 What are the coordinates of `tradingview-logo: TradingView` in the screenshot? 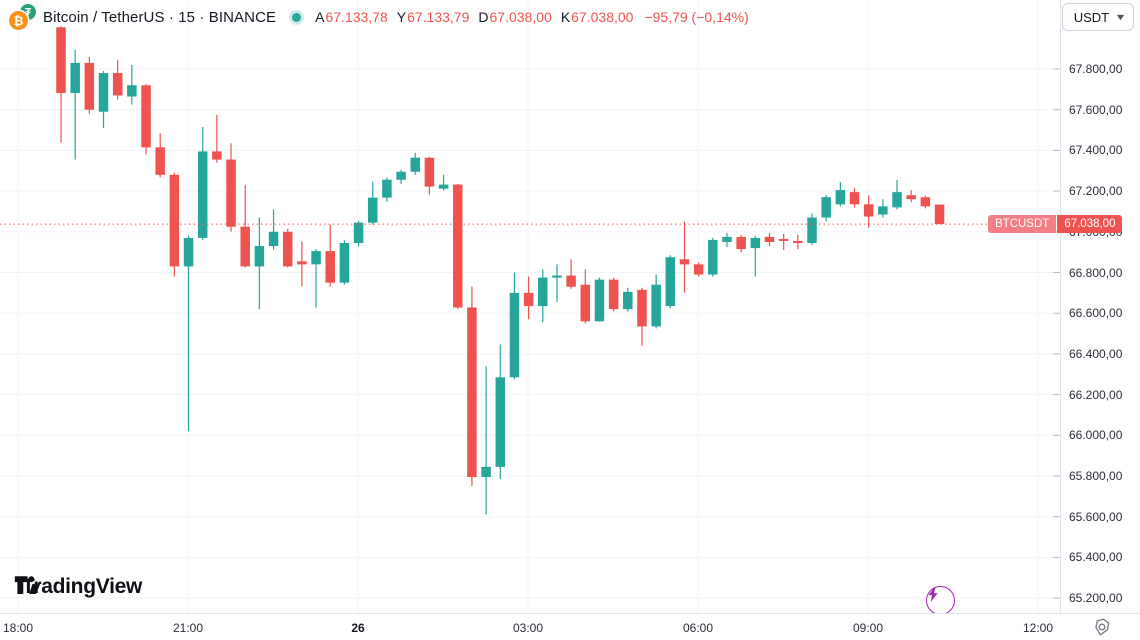 It's located at (78, 587).